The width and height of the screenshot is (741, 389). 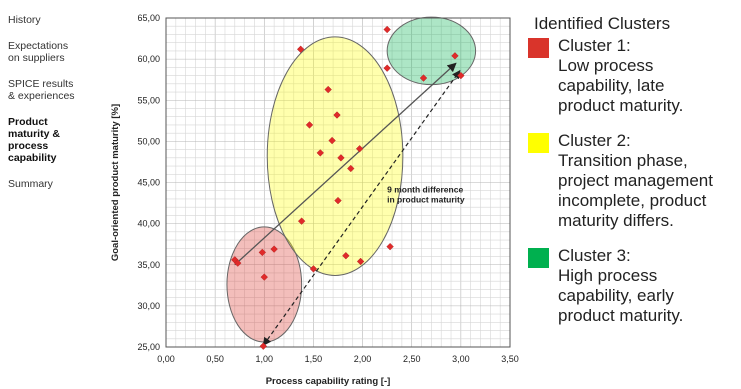 I want to click on x-tick-label: 1,50, so click(x=314, y=359).